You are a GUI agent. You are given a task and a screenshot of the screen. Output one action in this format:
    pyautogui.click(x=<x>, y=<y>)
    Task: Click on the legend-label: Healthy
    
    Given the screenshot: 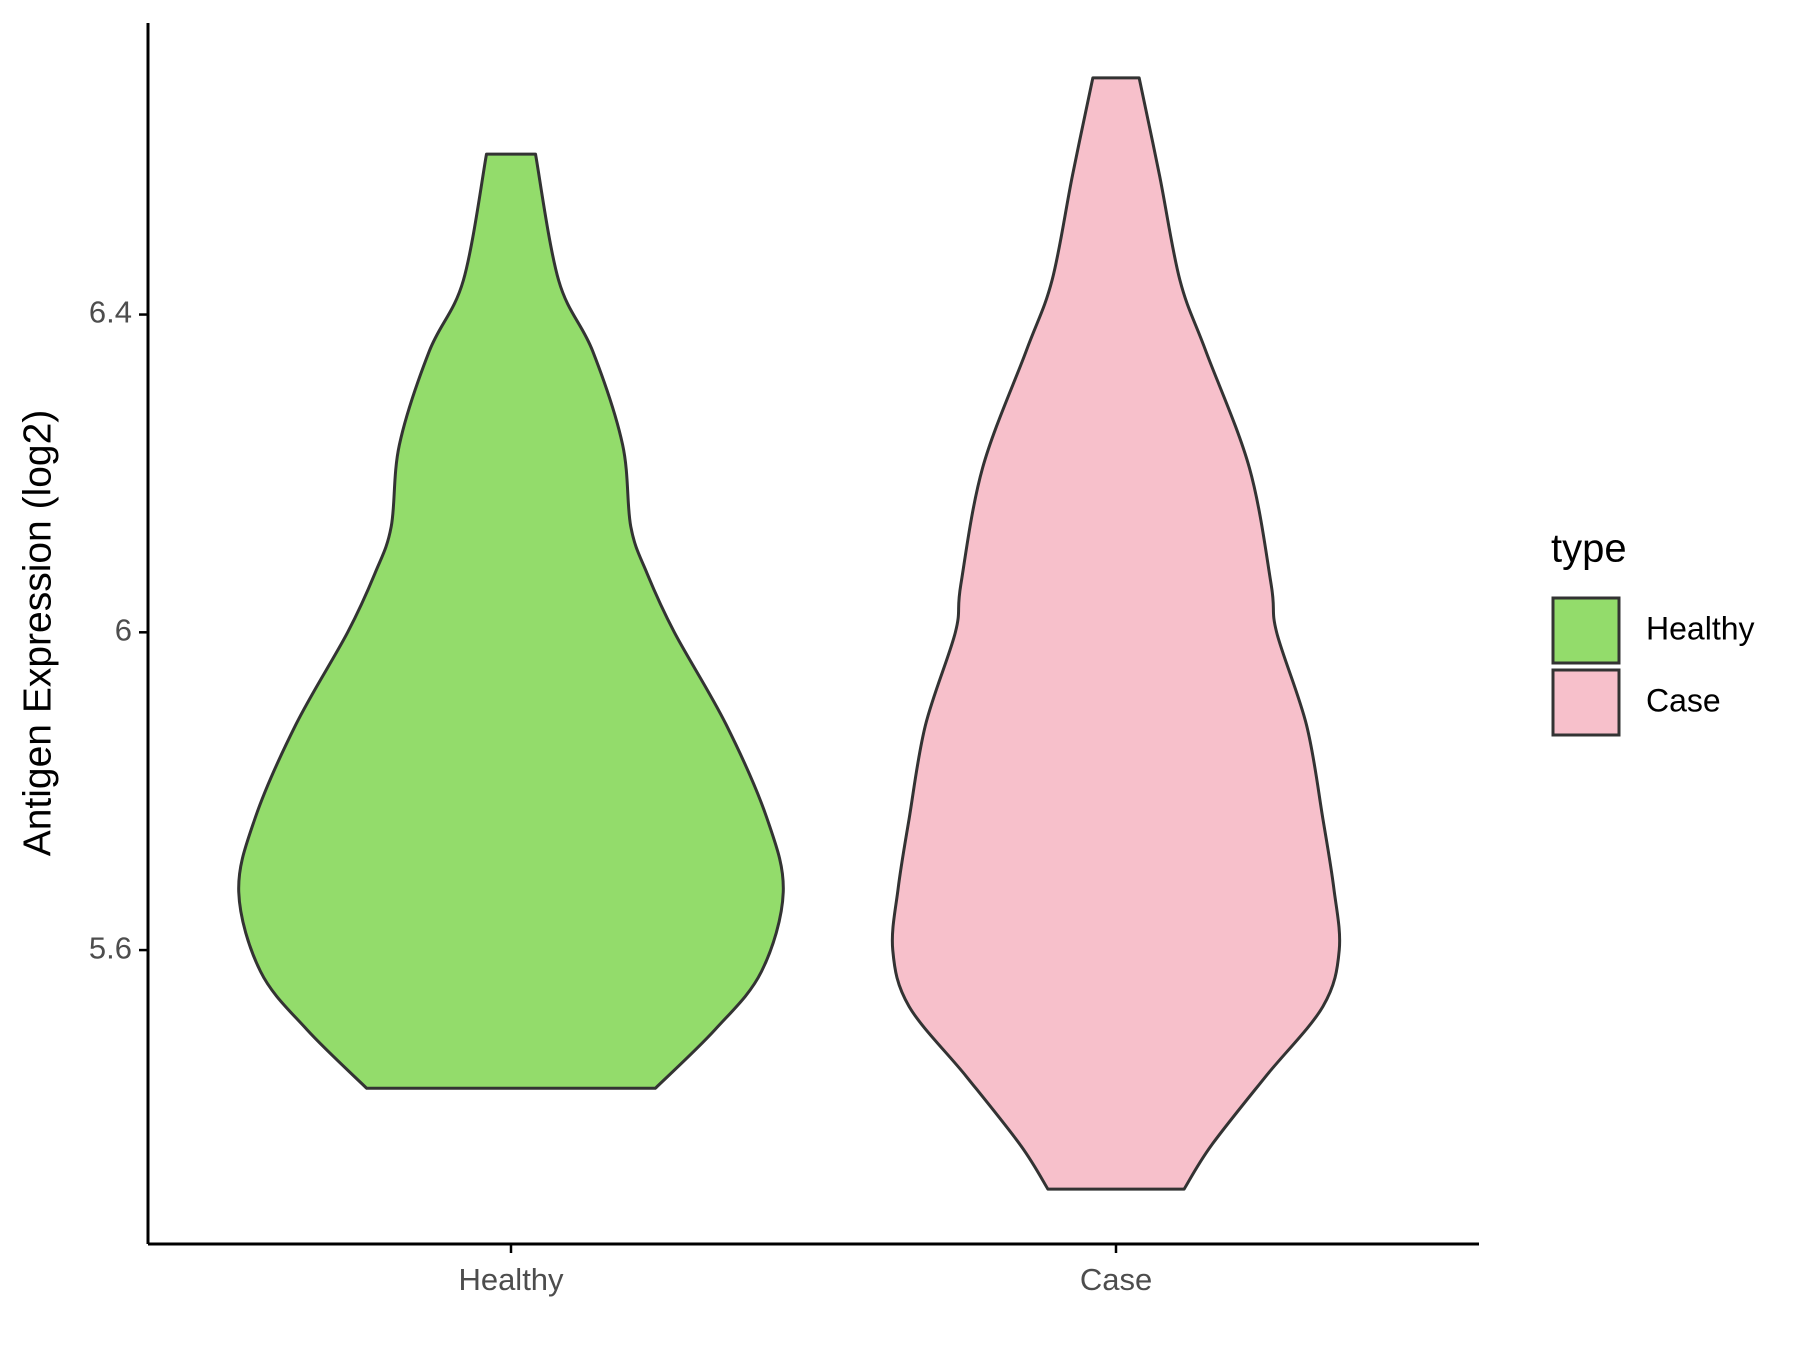 What is the action you would take?
    pyautogui.click(x=1700, y=628)
    